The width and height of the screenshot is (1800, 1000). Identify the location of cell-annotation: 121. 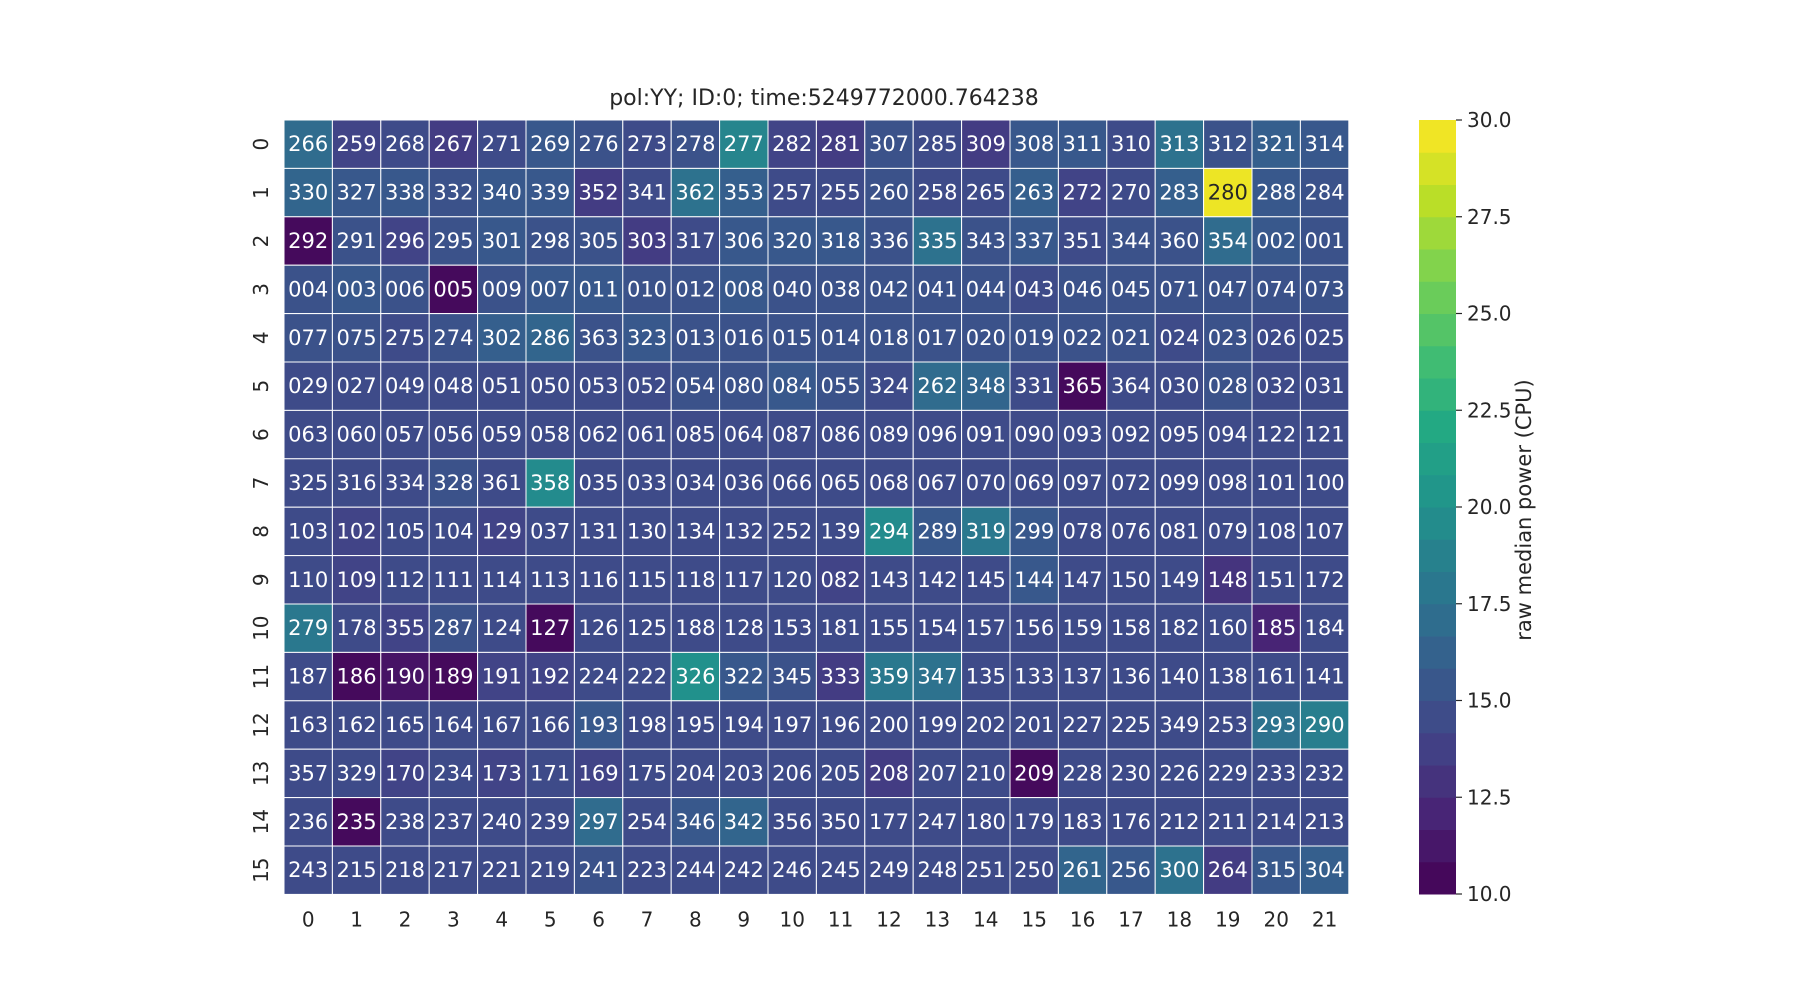
(1325, 435).